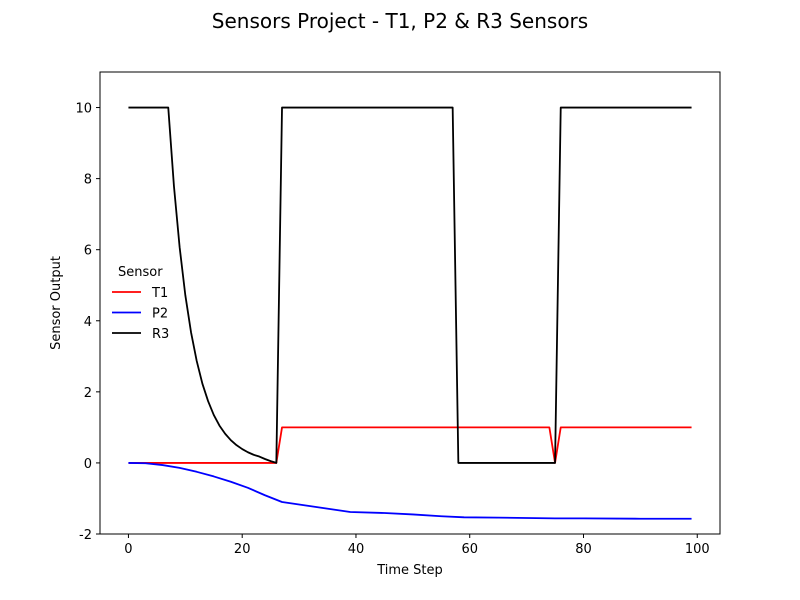 This screenshot has height=600, width=800. Describe the element at coordinates (88, 180) in the screenshot. I see `y-tick-label: 8` at that location.